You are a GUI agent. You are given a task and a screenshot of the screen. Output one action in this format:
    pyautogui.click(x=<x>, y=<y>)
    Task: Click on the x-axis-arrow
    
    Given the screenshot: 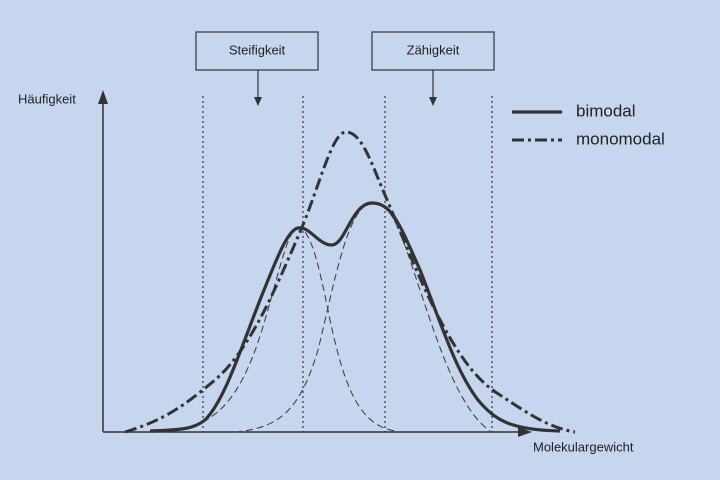 What is the action you would take?
    pyautogui.click(x=525, y=432)
    